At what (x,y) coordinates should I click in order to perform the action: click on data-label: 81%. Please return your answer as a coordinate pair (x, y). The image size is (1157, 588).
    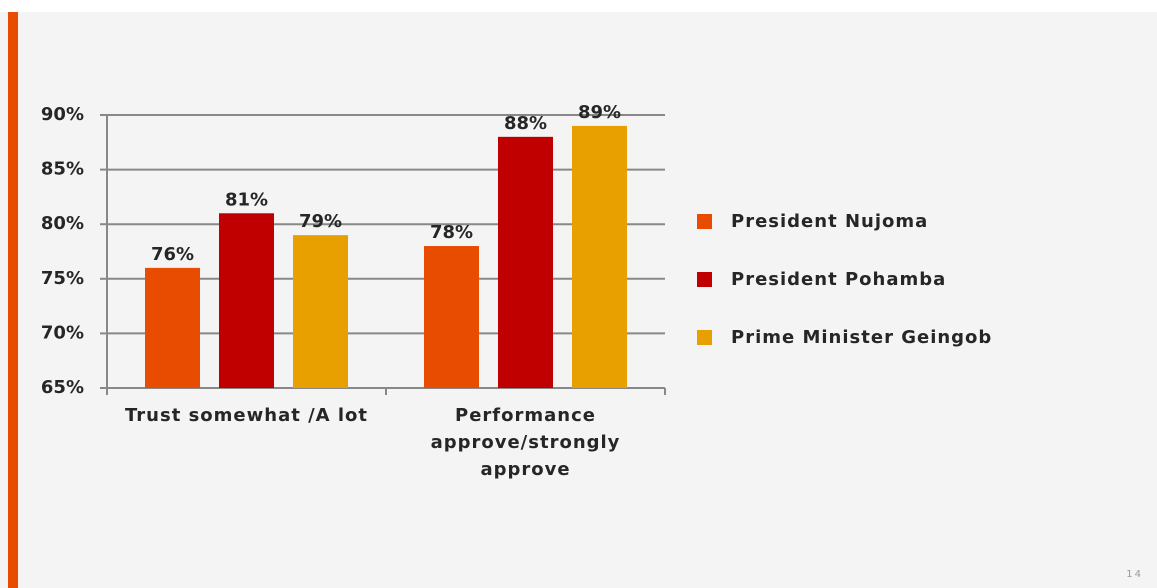
    Looking at the image, I should click on (246, 199).